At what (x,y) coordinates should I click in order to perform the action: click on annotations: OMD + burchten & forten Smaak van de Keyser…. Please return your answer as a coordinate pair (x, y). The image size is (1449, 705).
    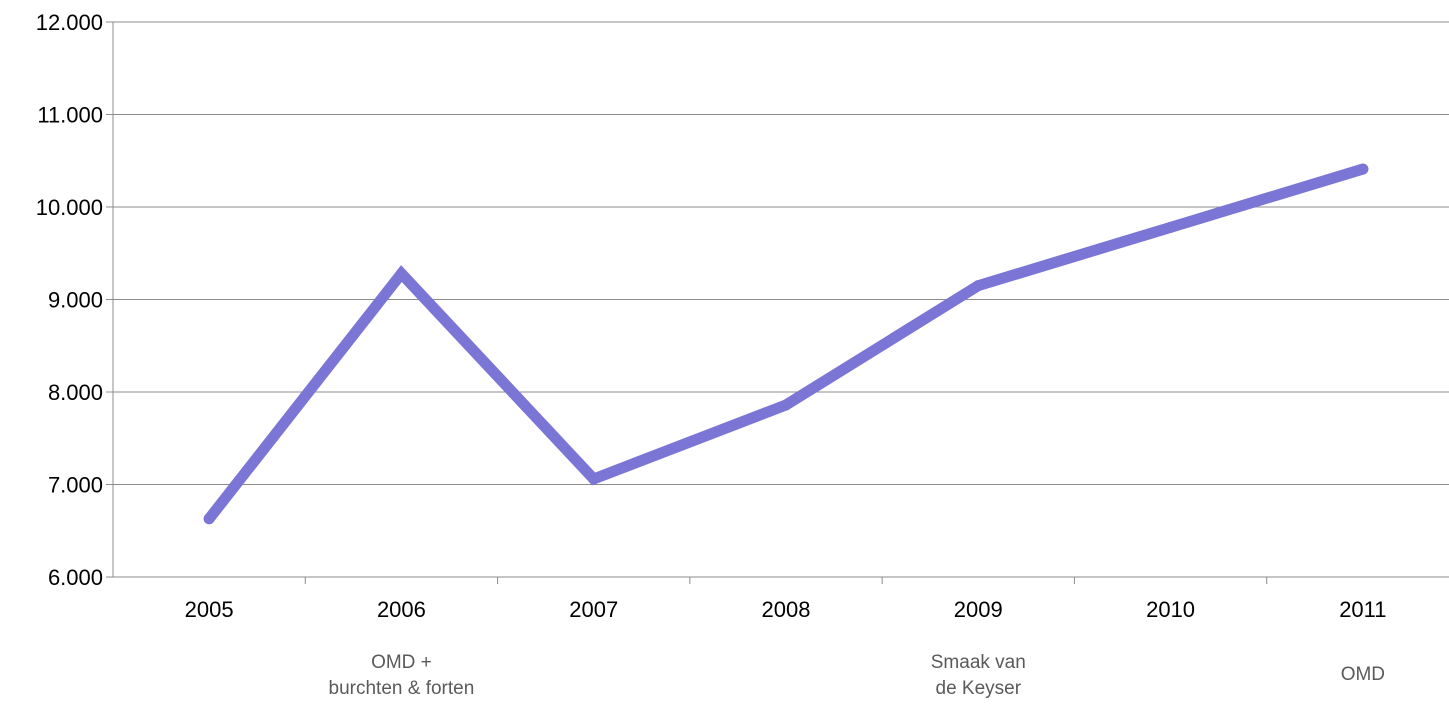
    Looking at the image, I should click on (857, 675).